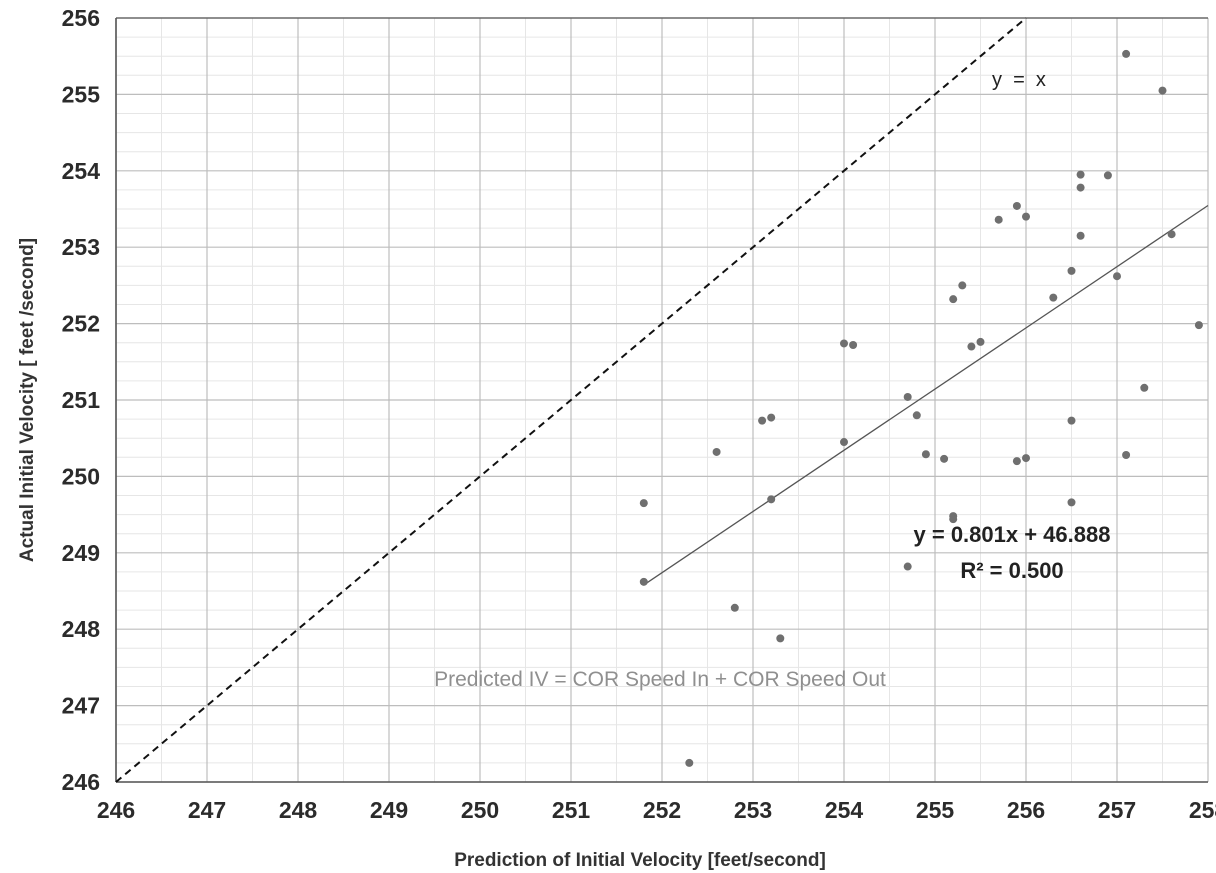 The height and width of the screenshot is (873, 1216). I want to click on y-axis-title: Actual Initial Velocity [ feet /second], so click(27, 400).